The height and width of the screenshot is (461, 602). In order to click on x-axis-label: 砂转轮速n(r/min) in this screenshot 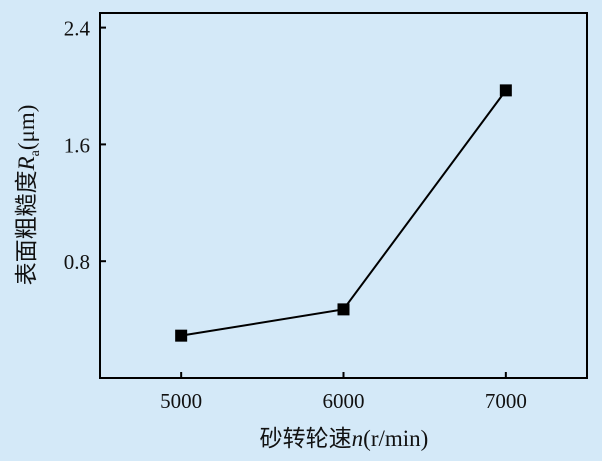, I will do `click(344, 438)`.